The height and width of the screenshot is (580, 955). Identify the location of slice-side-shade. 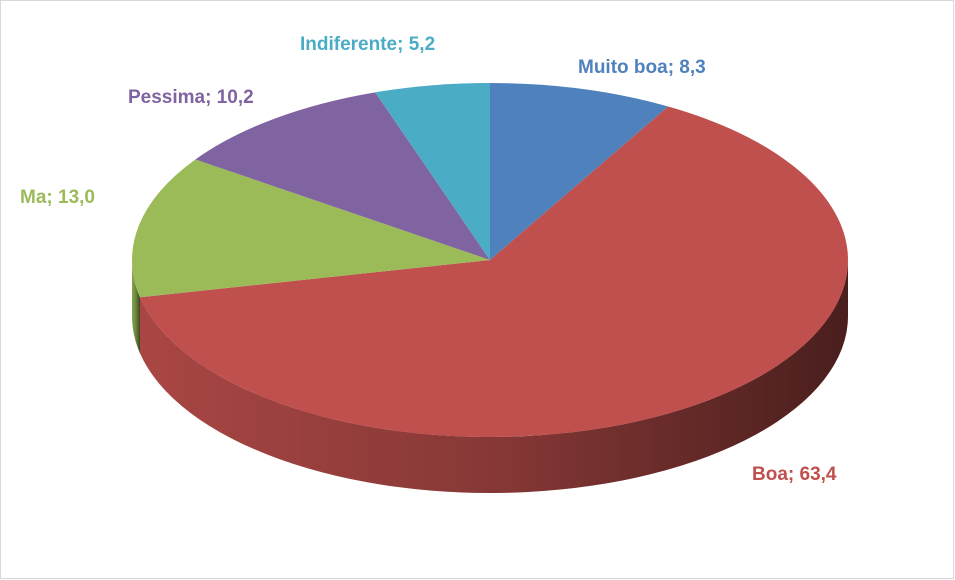
(136, 307).